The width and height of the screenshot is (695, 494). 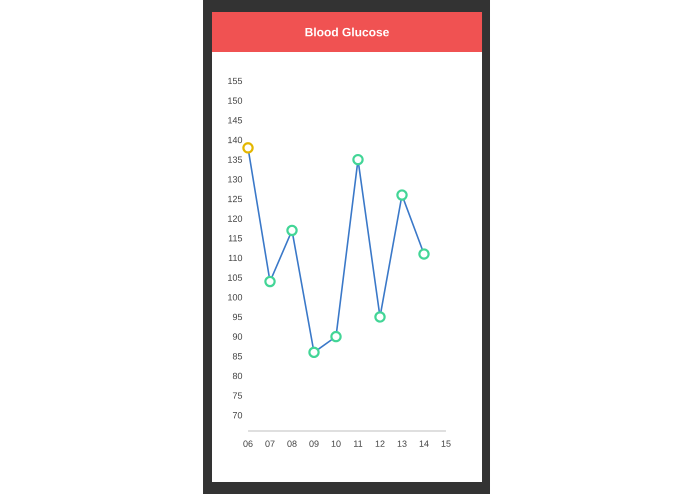 I want to click on y-tick-label: 110, so click(x=235, y=258).